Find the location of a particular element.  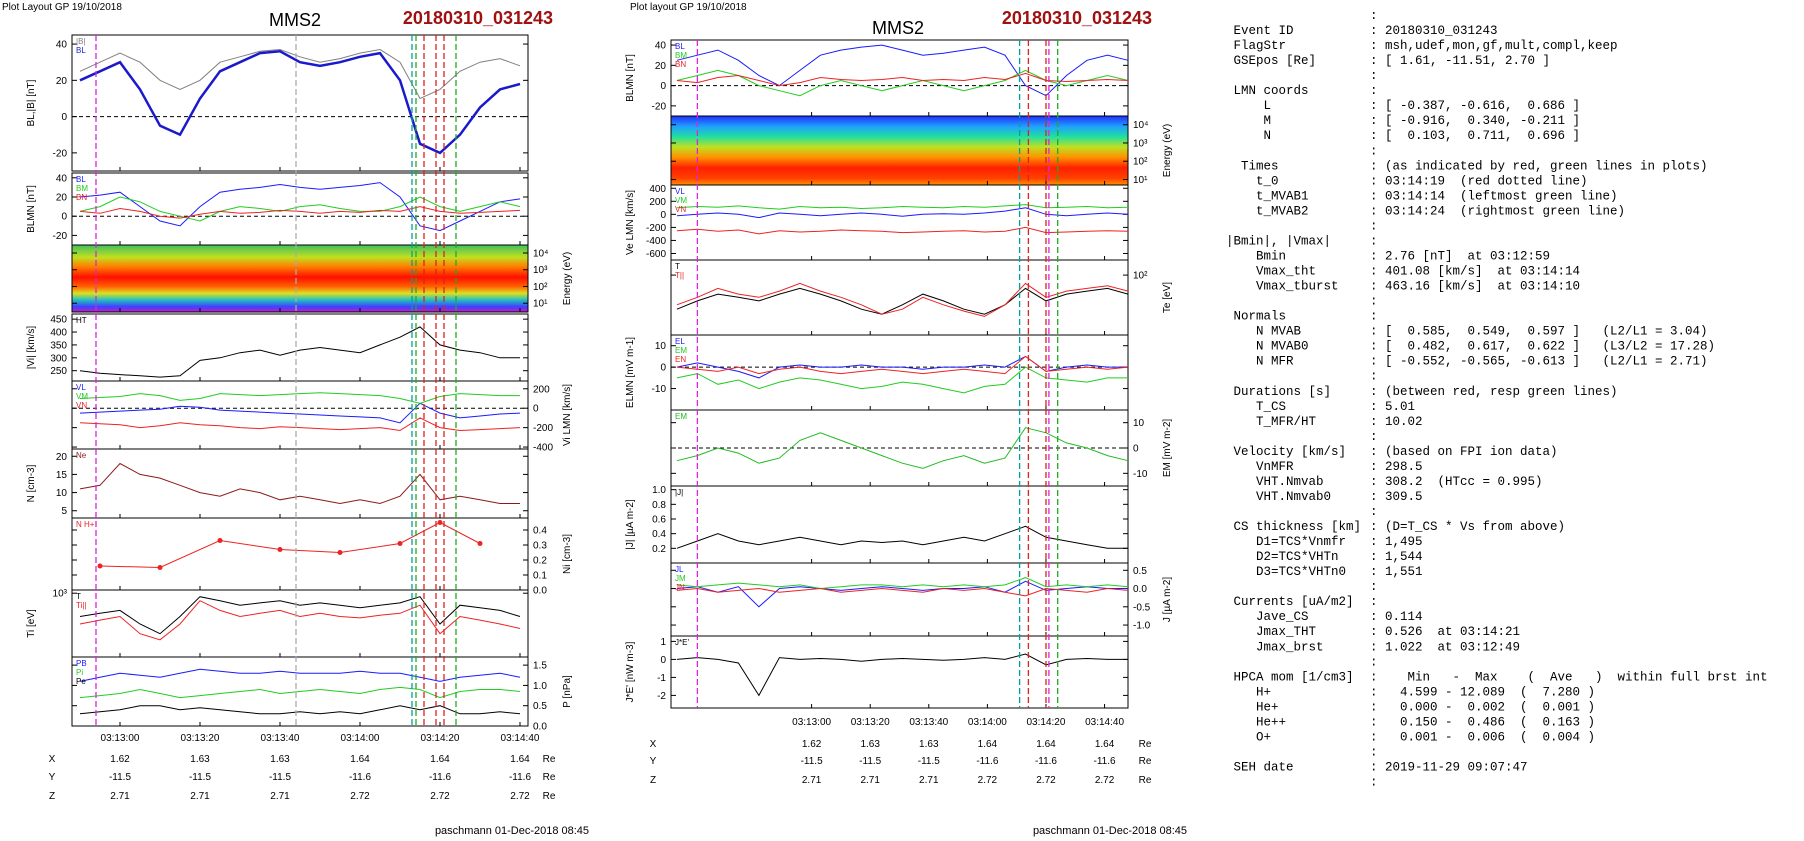

spectrogram is located at coordinates (300, 278).